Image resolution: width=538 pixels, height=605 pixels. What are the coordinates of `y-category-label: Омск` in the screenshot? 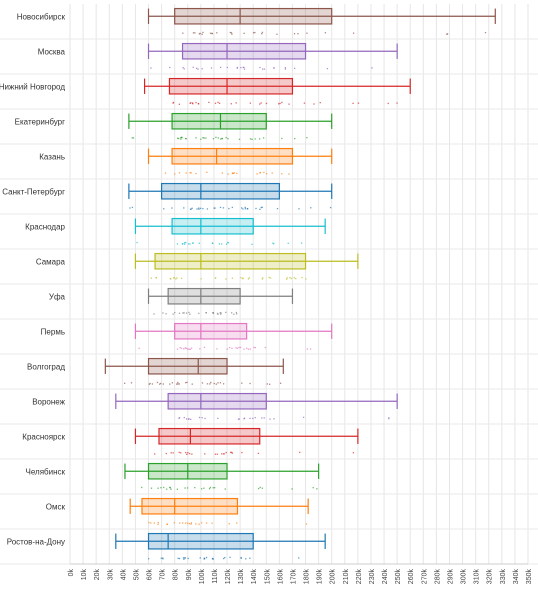 It's located at (56, 506).